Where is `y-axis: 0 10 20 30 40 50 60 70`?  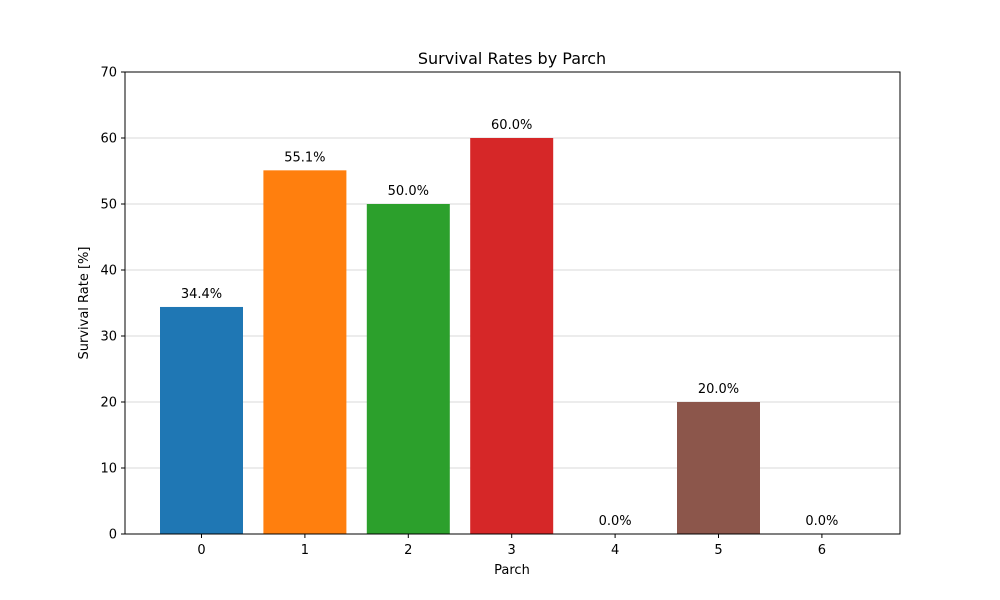
y-axis: 0 10 20 30 40 50 60 70 is located at coordinates (112, 304).